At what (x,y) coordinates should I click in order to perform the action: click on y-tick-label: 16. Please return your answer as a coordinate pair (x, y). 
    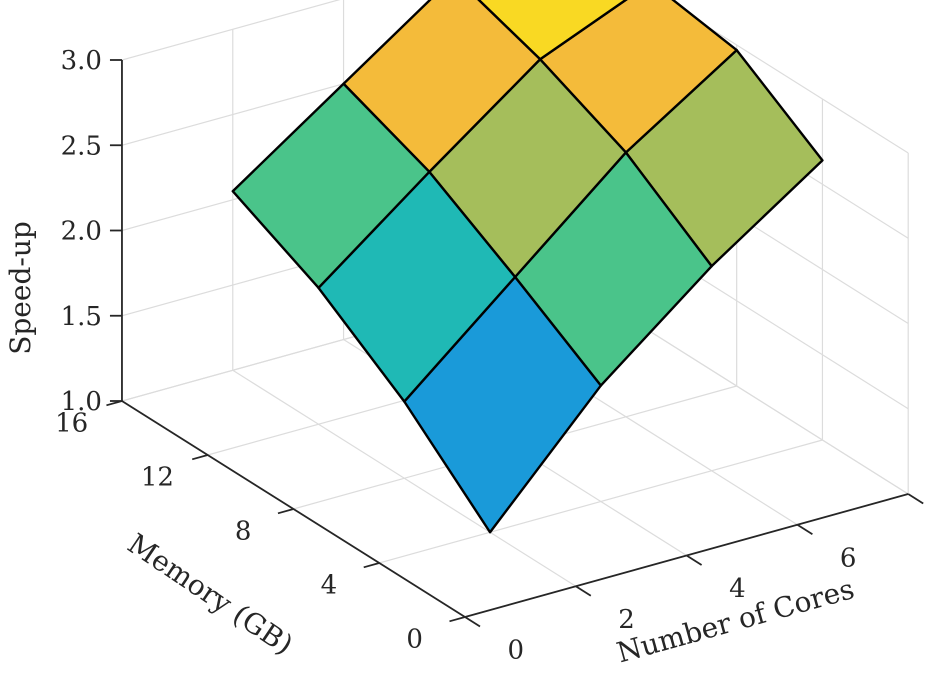
    Looking at the image, I should click on (71, 423).